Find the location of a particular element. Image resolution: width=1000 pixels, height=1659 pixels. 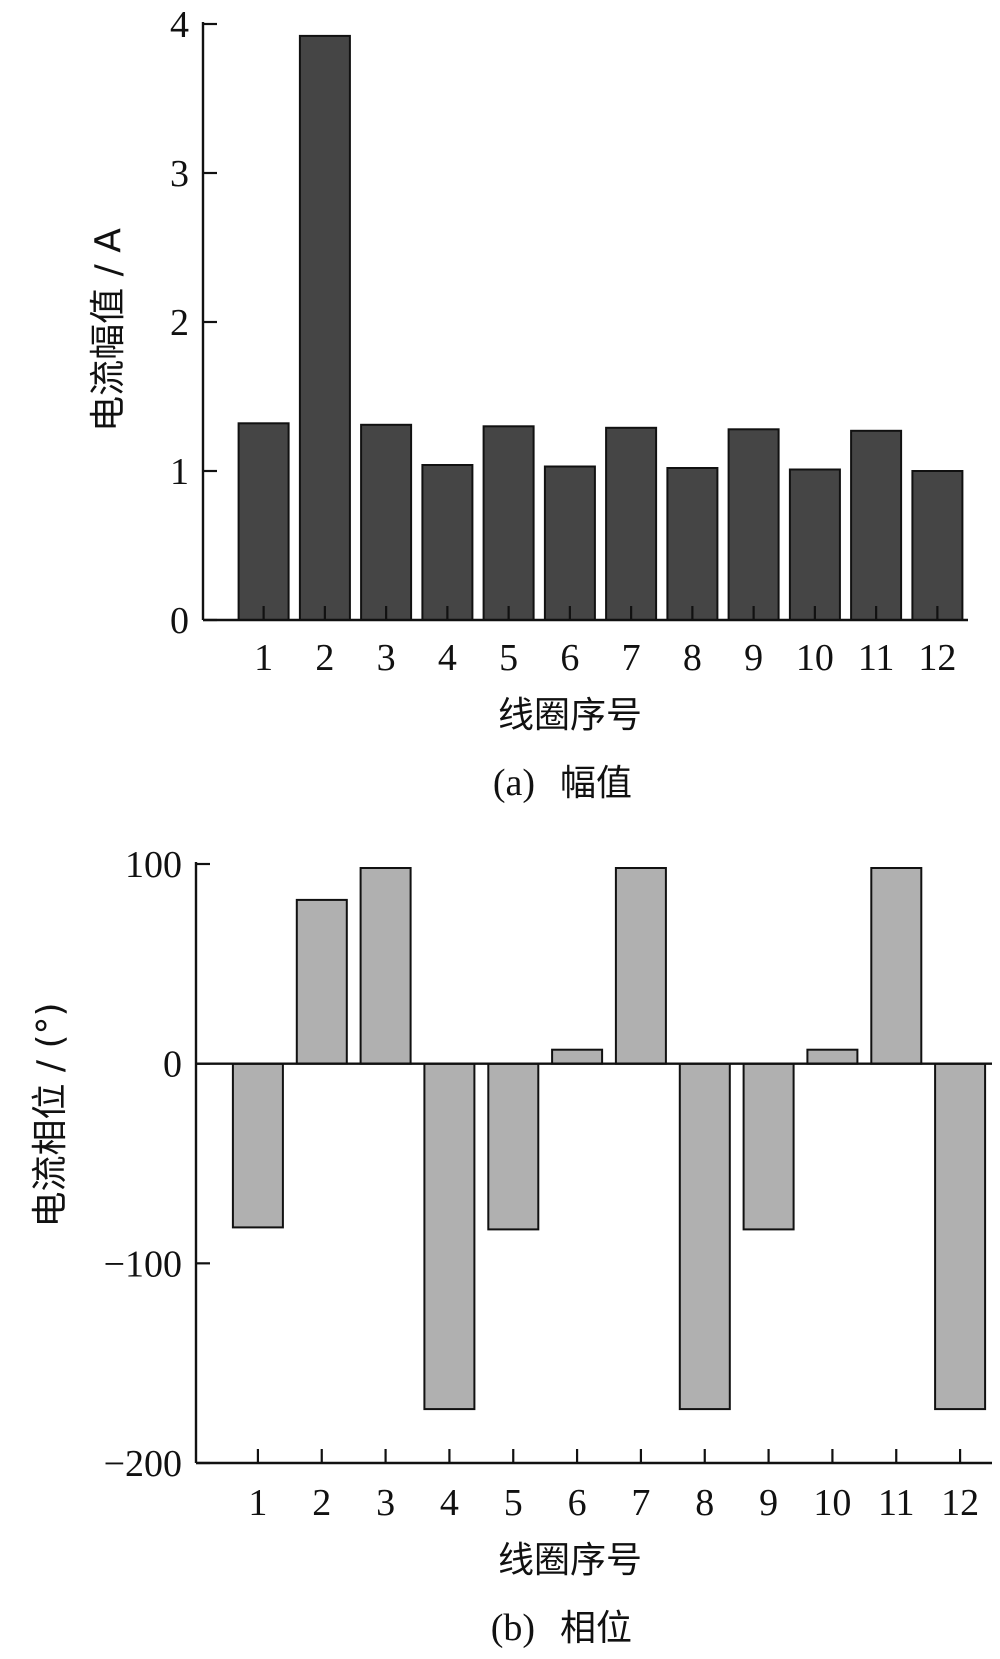

phase-x-tick-label: 10 is located at coordinates (832, 1503).